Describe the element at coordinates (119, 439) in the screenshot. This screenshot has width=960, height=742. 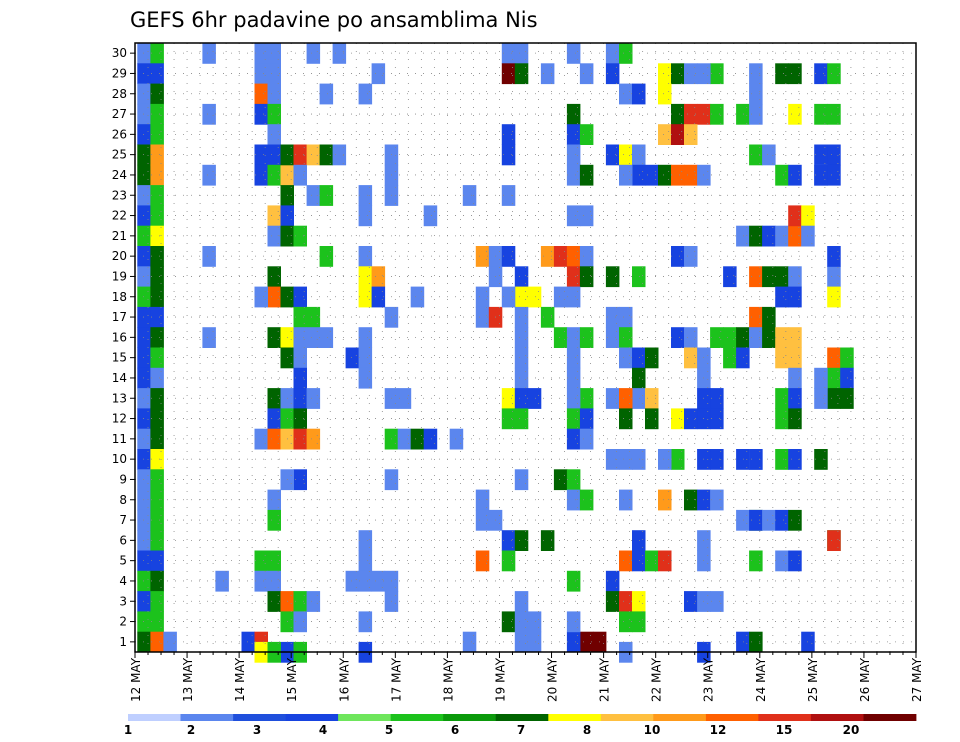
I see `y-tick-label: 11` at that location.